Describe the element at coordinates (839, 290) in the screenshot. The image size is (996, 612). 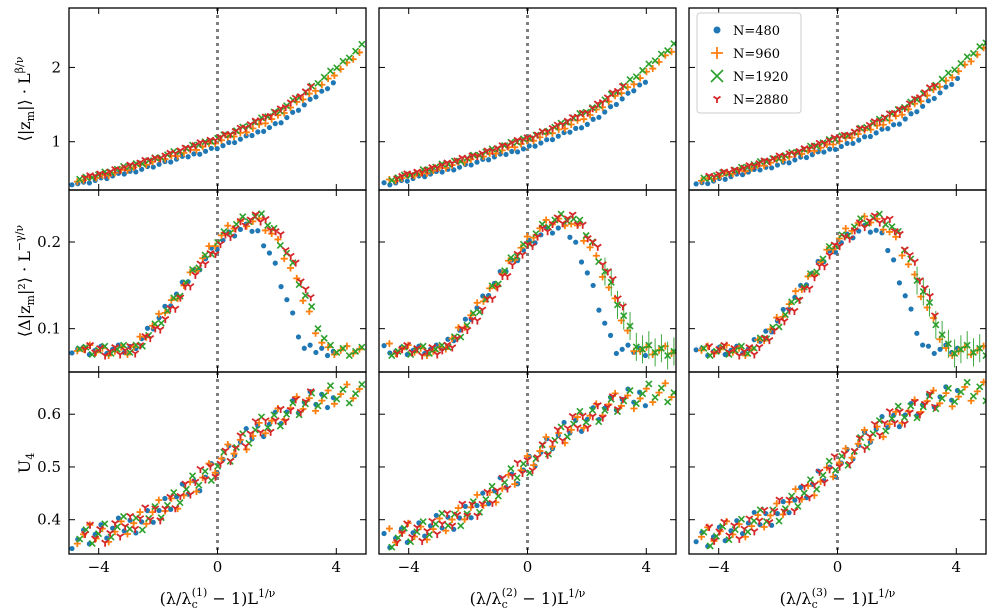
I see `data-points` at that location.